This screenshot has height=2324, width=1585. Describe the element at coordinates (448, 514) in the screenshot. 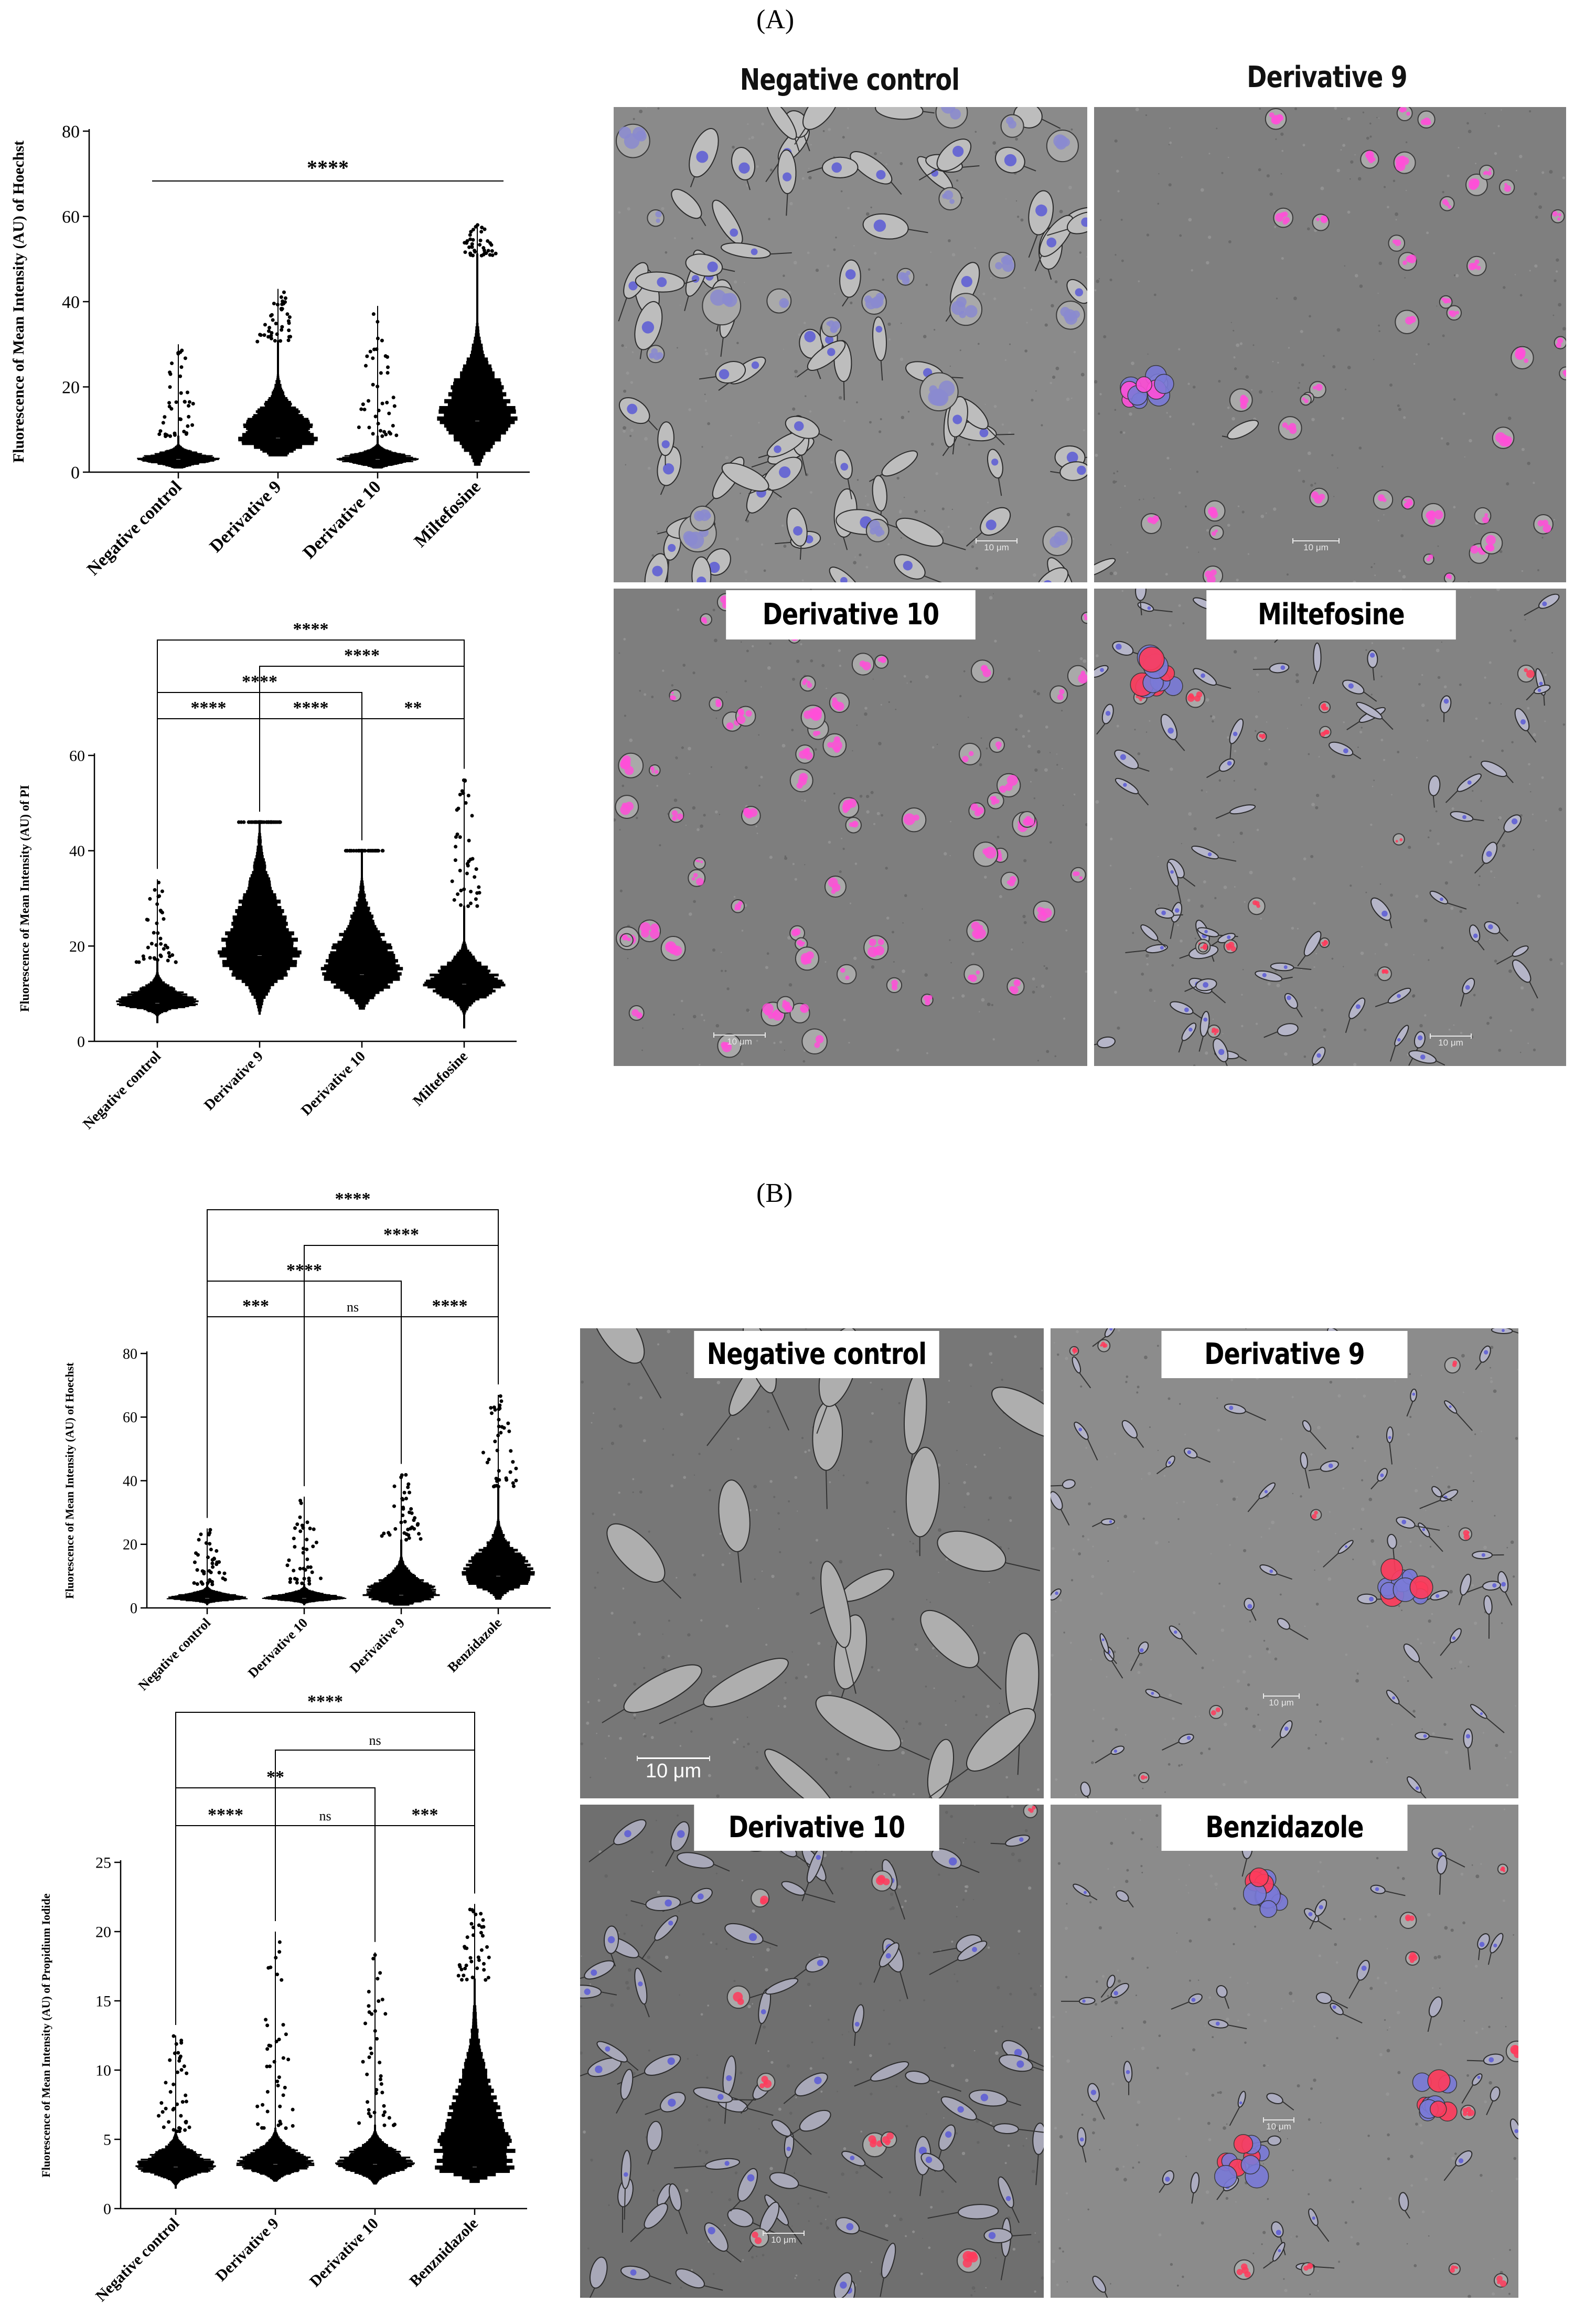

I see `x-category-label: Miltefosine` at that location.